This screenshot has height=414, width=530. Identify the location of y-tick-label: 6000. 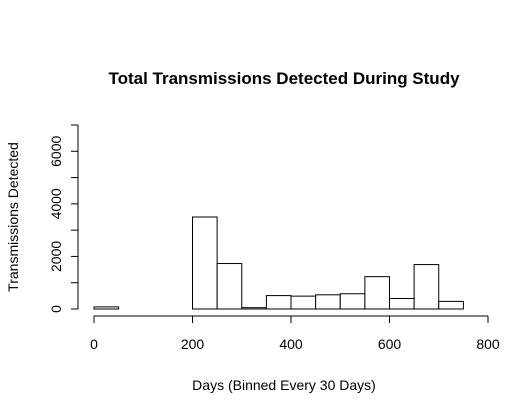
(56, 151).